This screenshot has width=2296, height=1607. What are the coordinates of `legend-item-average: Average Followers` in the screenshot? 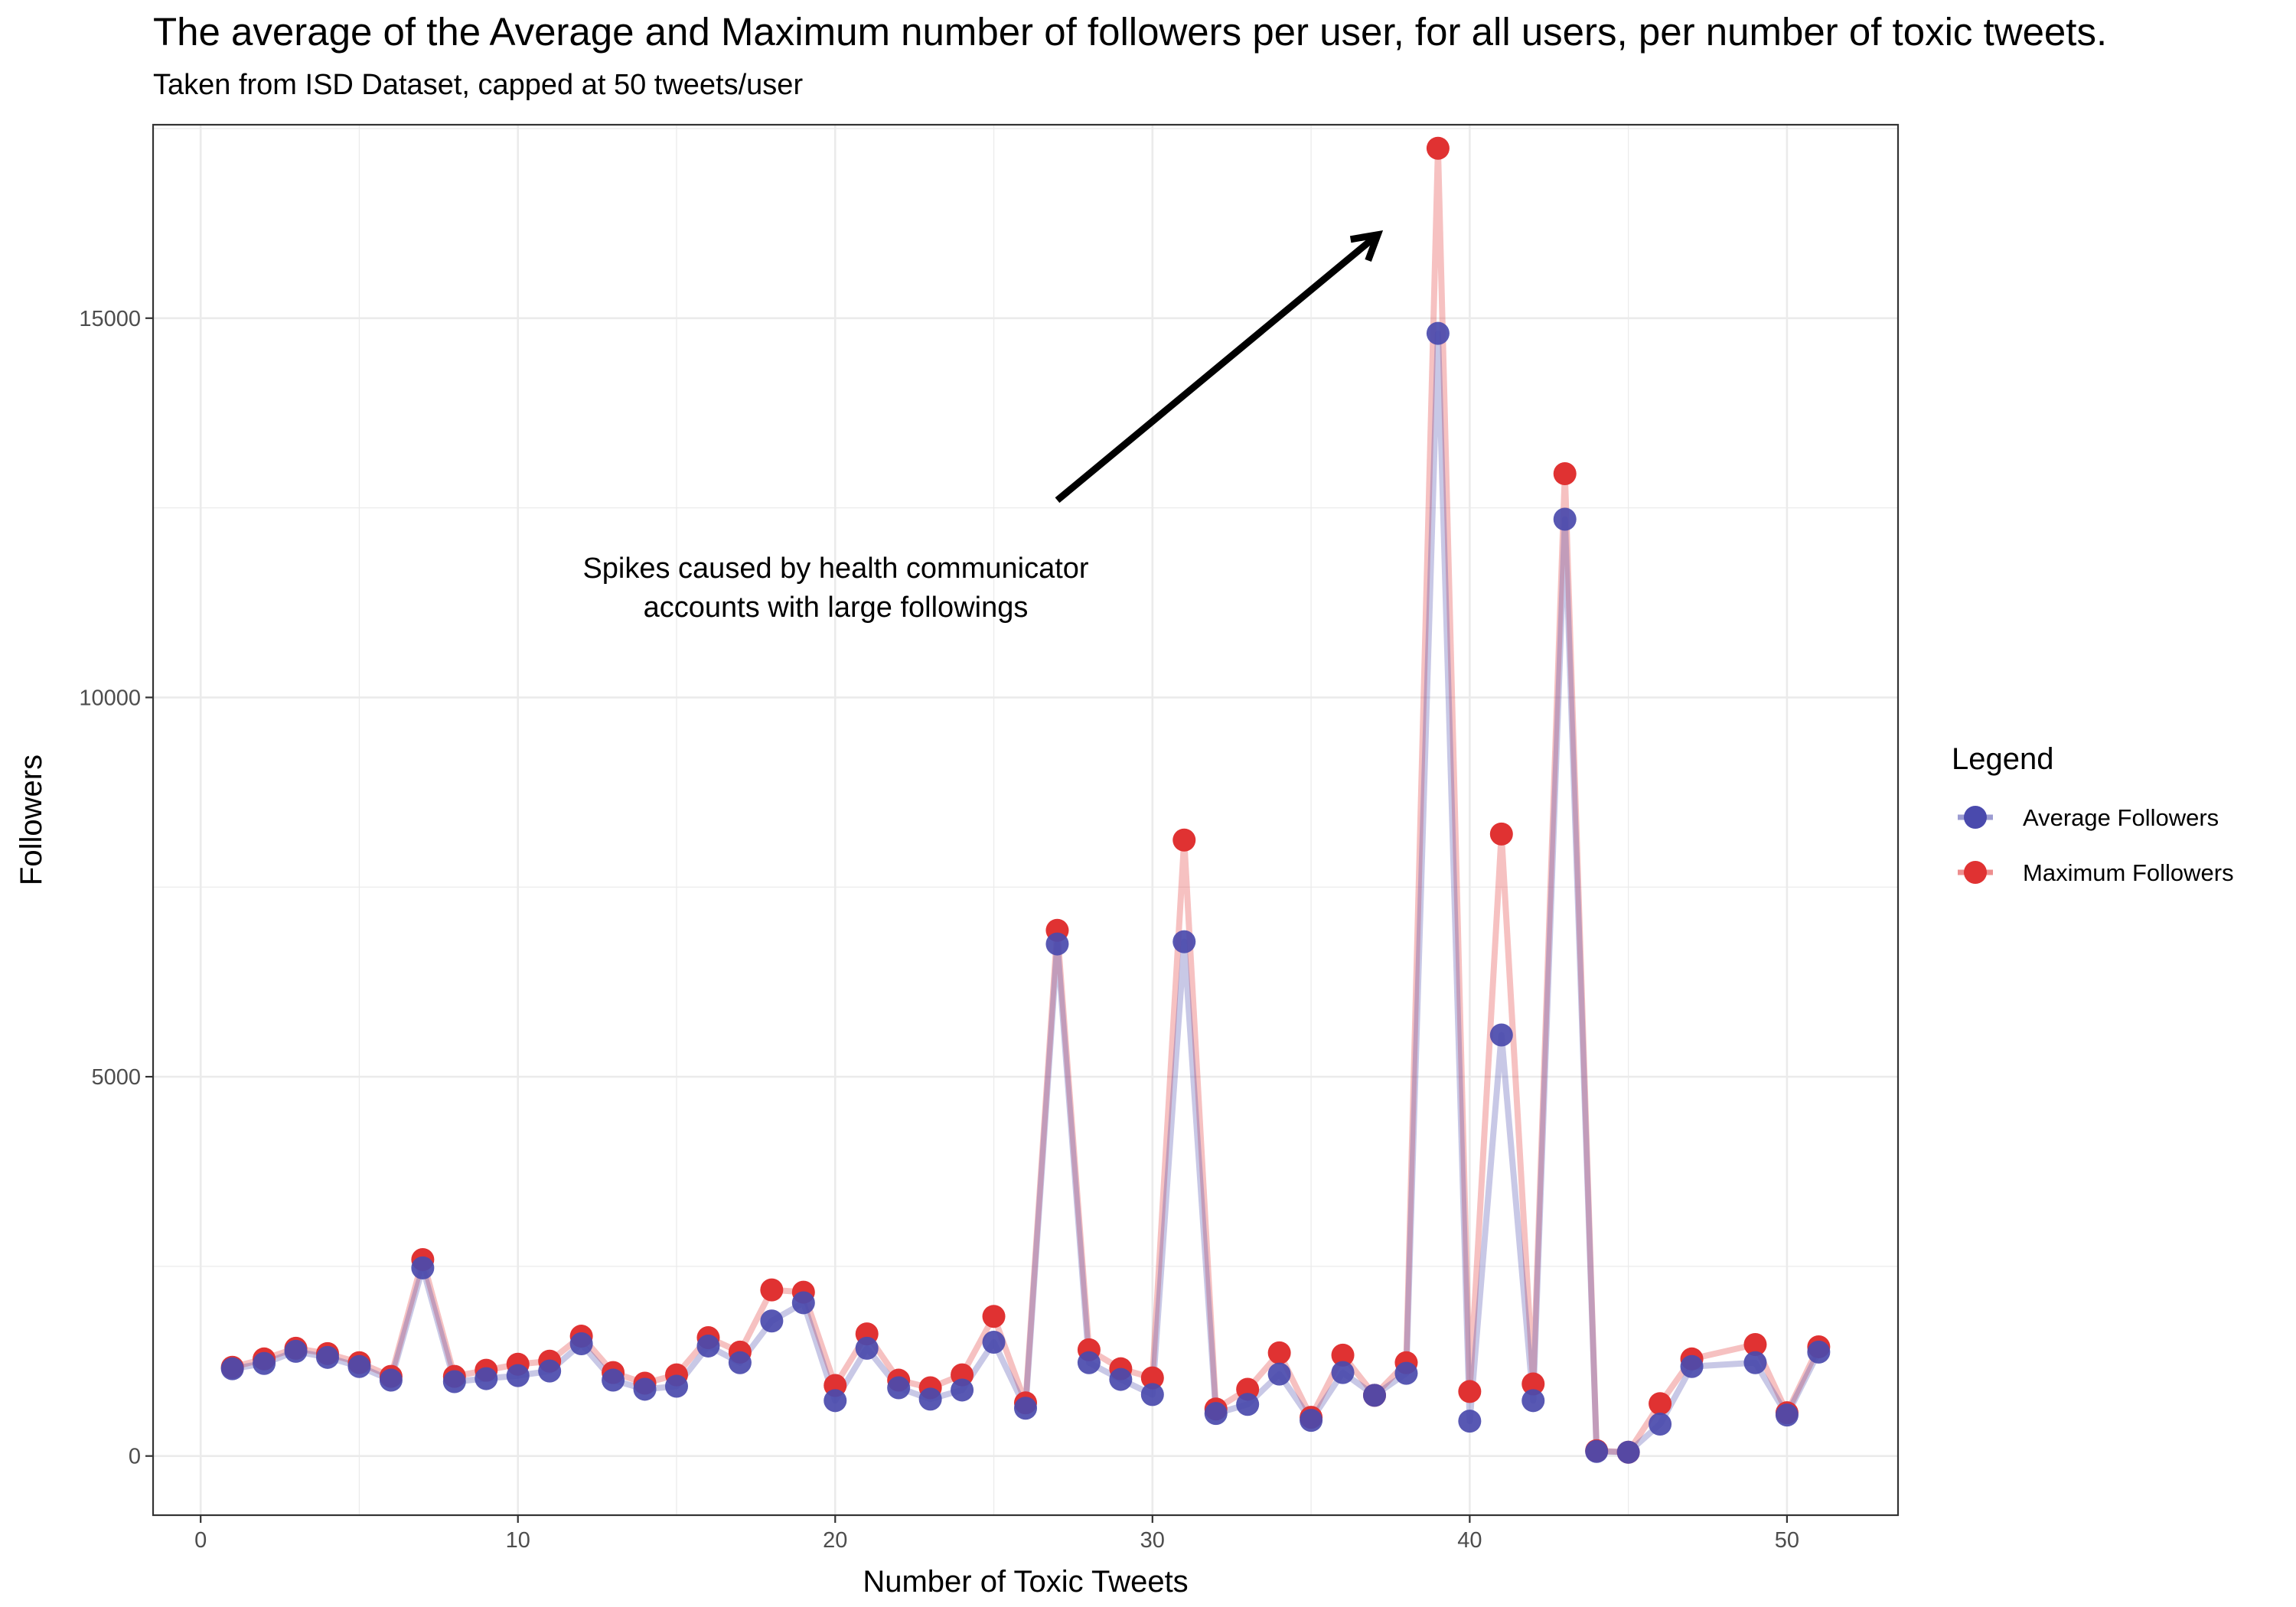 It's located at (2088, 817).